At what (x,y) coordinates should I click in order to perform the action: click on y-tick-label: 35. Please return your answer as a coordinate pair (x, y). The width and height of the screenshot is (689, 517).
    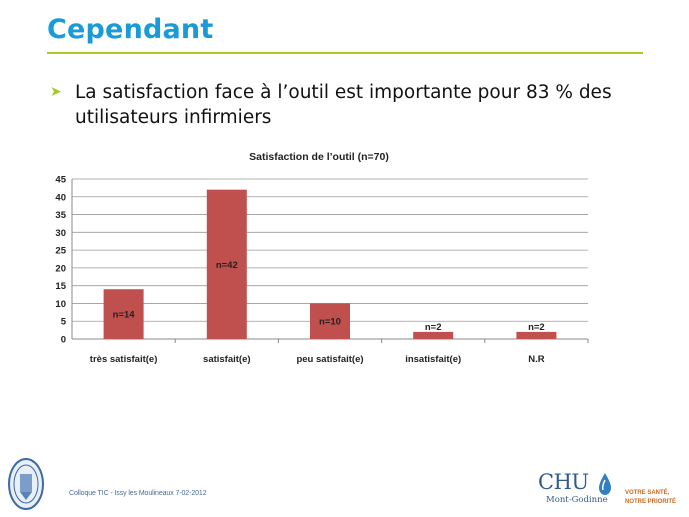
    Looking at the image, I should click on (60, 215).